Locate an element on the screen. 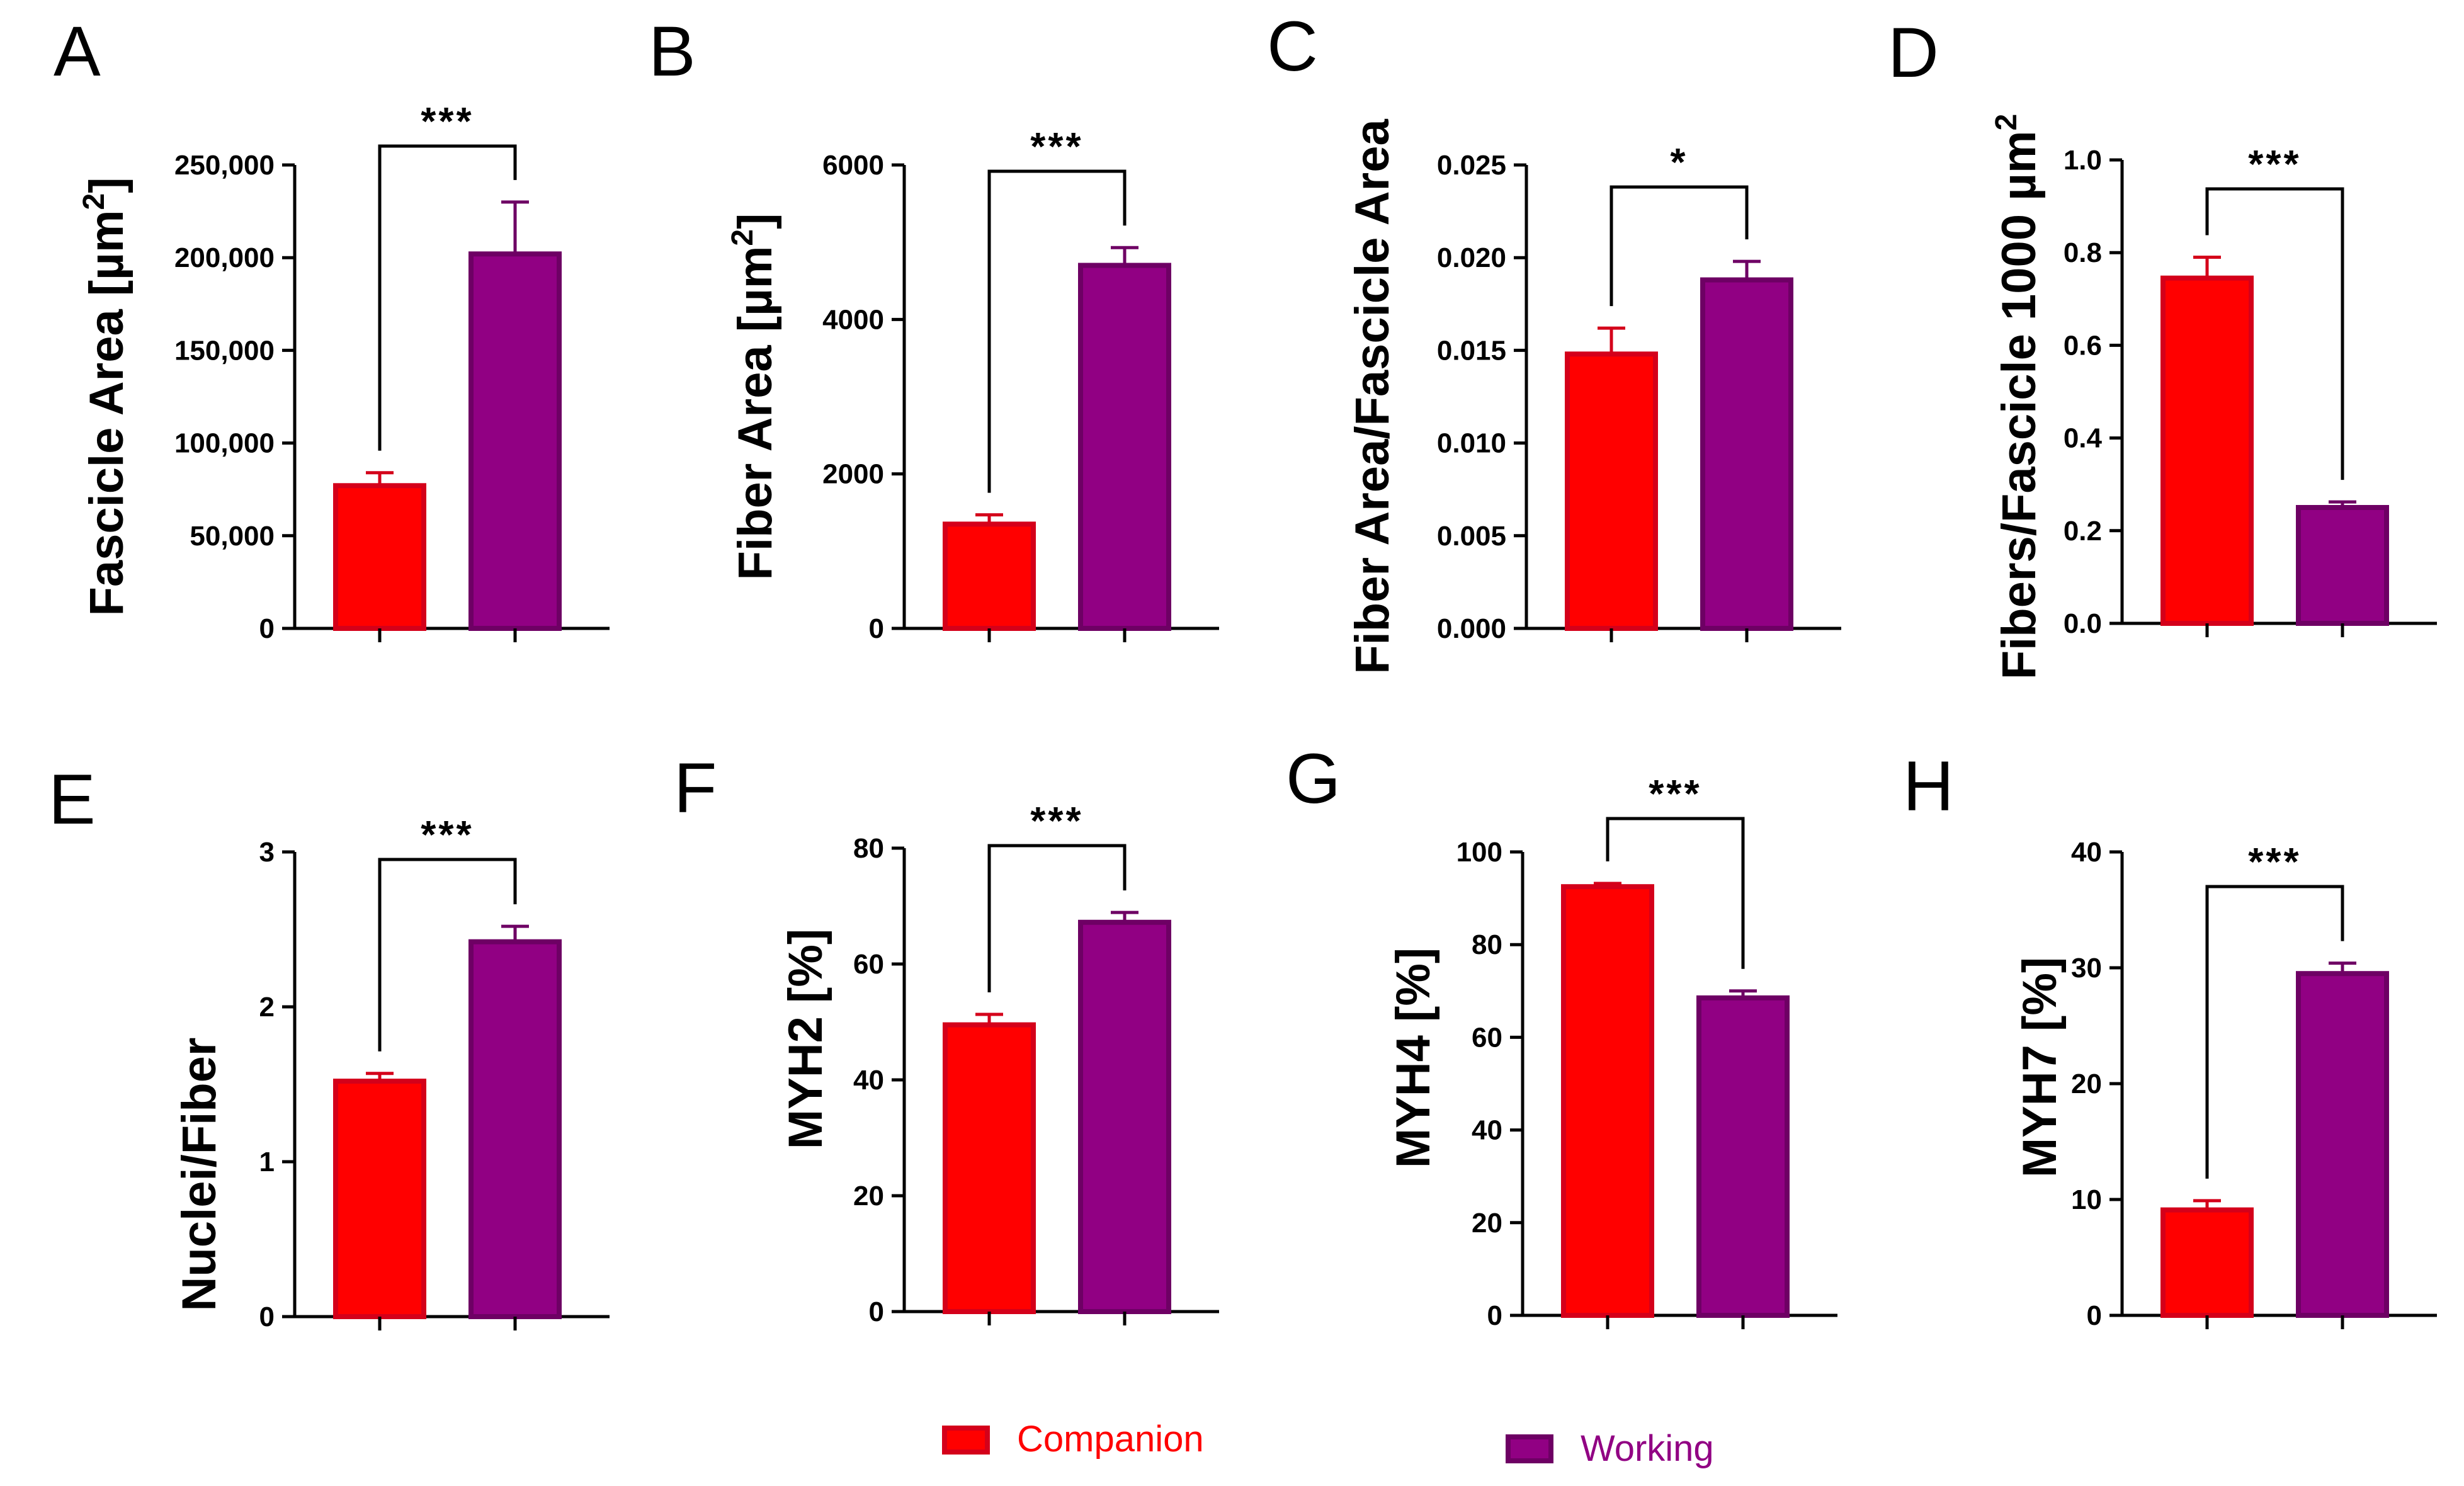  significance-label-e: *** is located at coordinates (447, 835).